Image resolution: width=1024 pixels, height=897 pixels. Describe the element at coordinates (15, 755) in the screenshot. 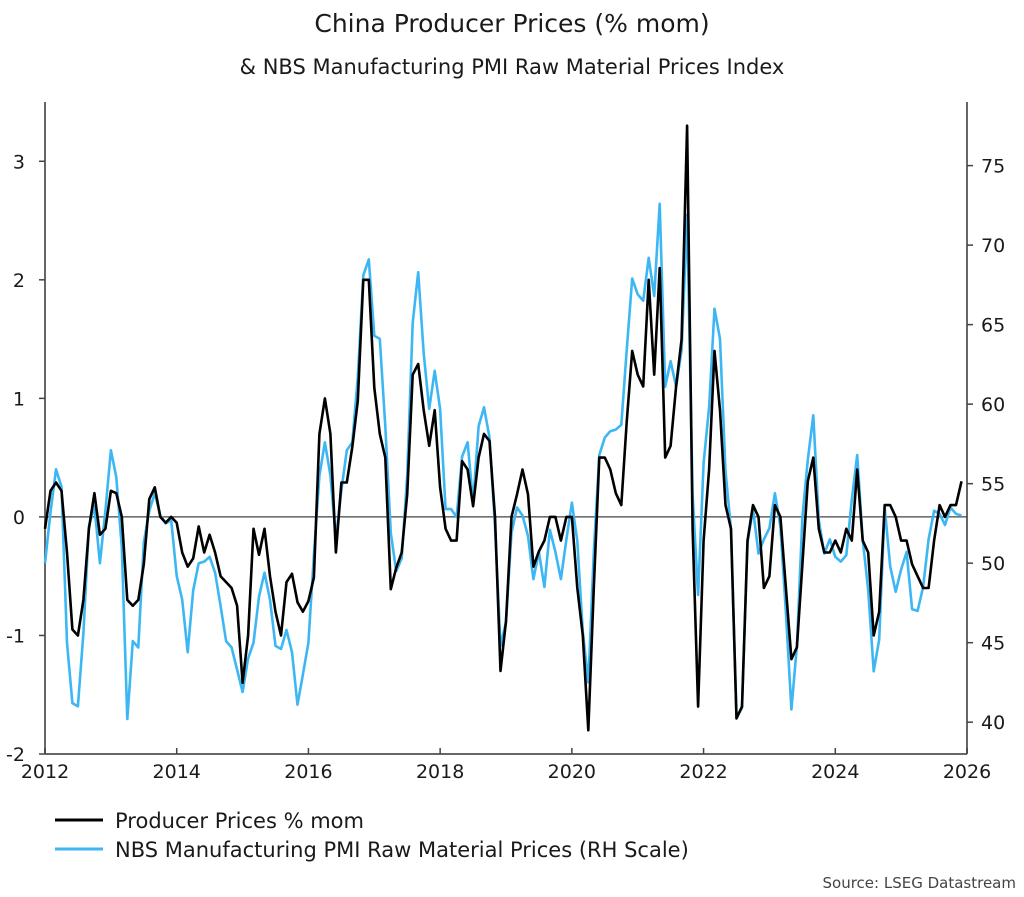

I see `left-tick-label: -2` at that location.